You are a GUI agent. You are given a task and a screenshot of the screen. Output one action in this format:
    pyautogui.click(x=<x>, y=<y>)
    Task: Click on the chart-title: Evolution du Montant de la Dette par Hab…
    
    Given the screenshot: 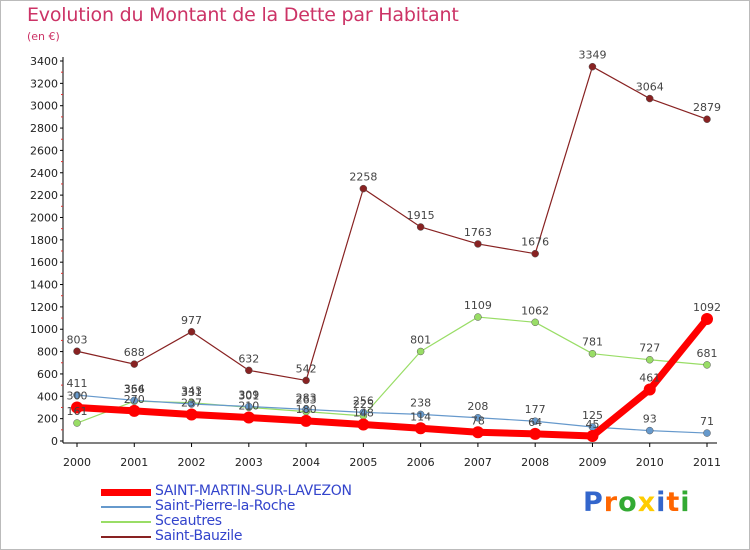 What is the action you would take?
    pyautogui.click(x=243, y=15)
    